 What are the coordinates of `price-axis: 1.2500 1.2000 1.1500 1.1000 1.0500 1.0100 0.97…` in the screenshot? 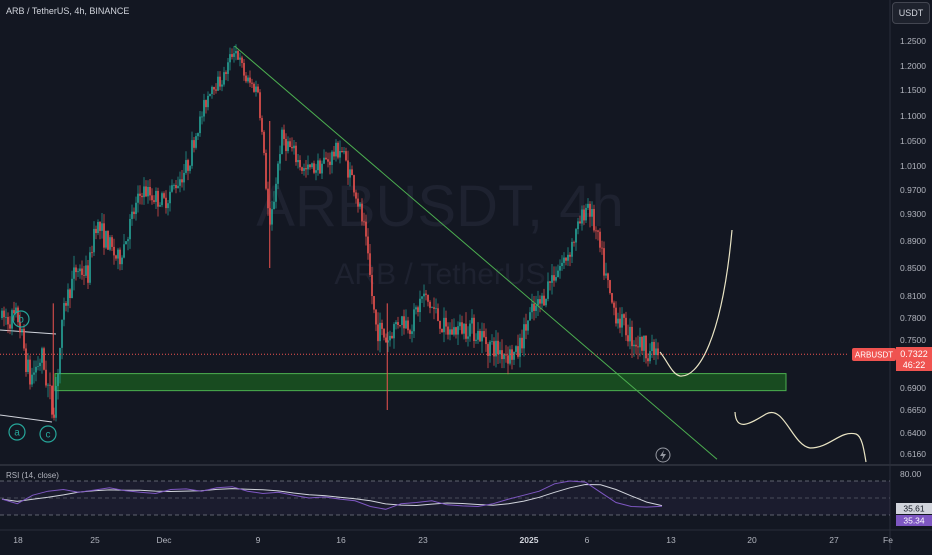 It's located at (913, 247).